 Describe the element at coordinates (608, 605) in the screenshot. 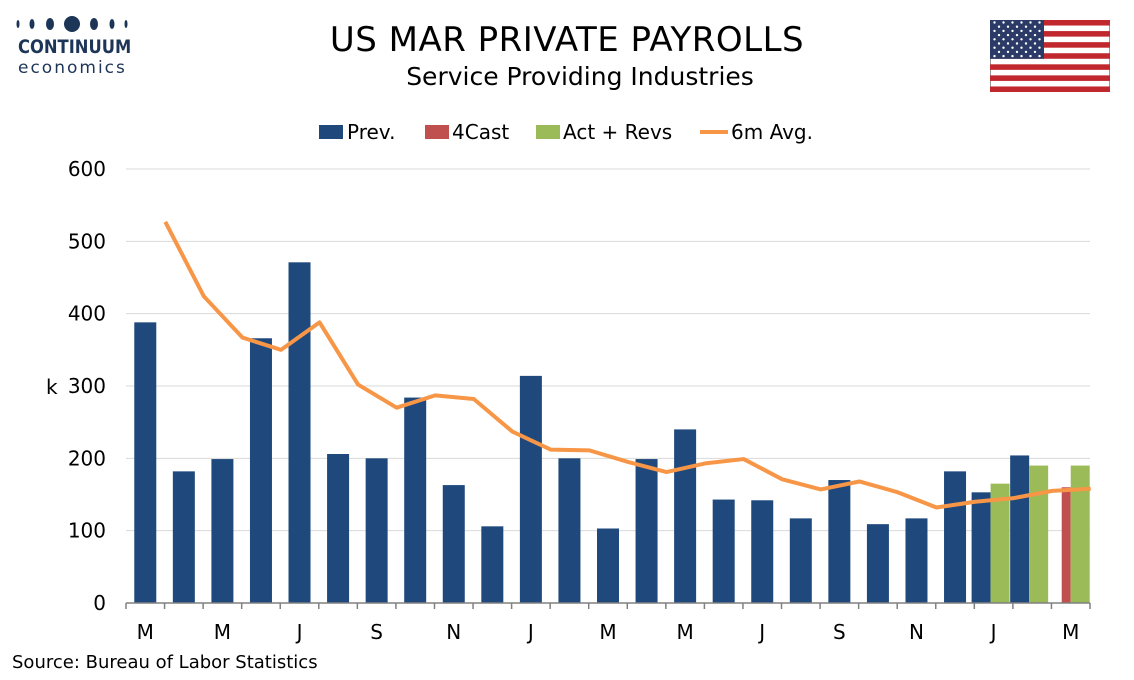

I see `x-axis` at that location.